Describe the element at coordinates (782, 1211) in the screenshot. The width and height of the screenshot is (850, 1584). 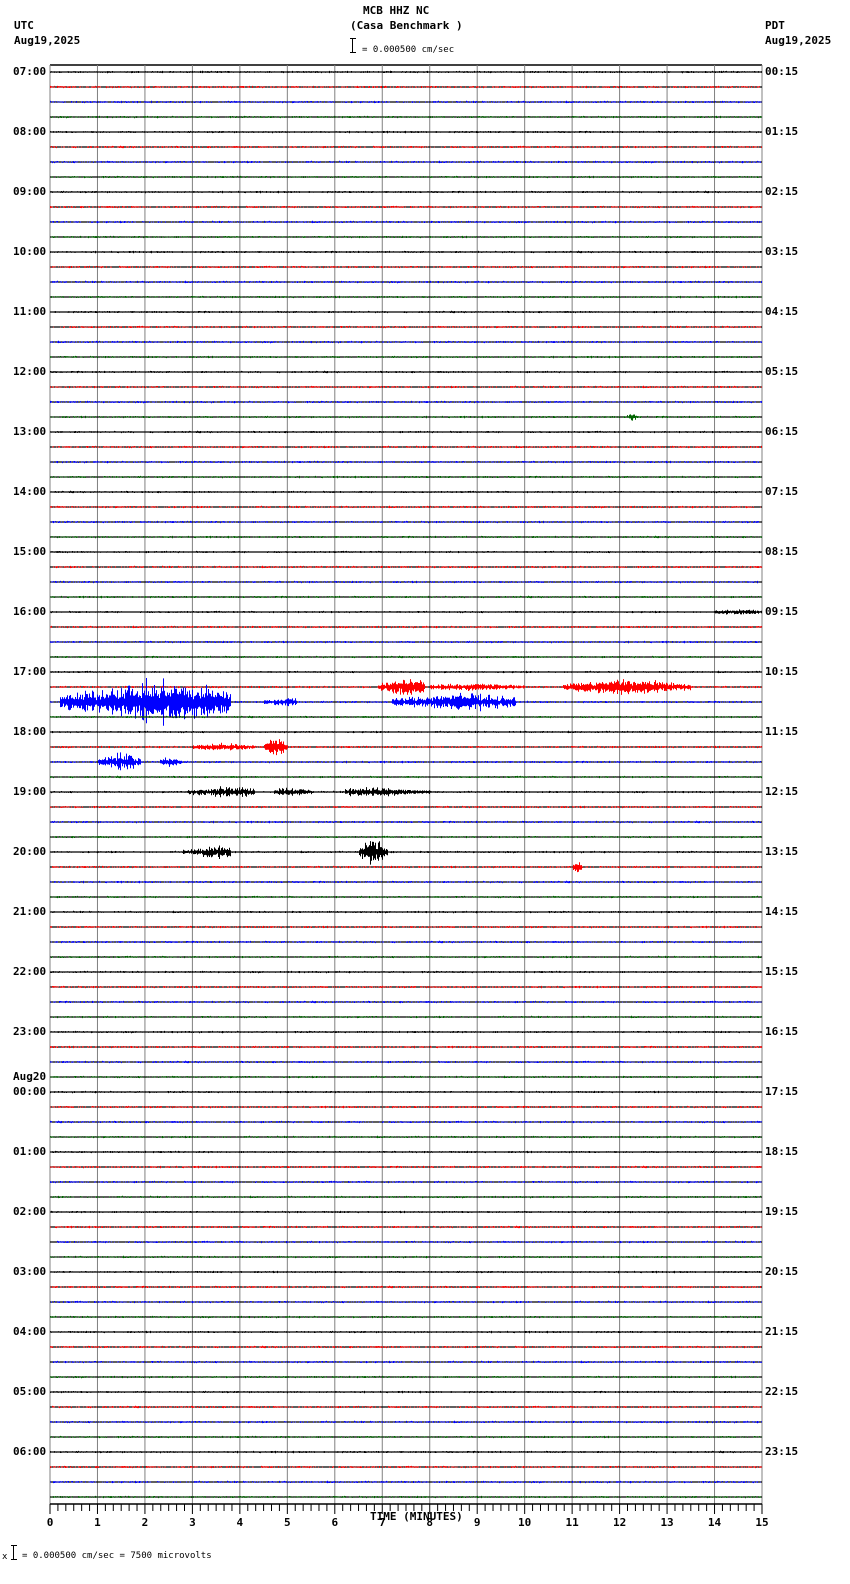
I see `pdt-hour-label: 19:15` at that location.